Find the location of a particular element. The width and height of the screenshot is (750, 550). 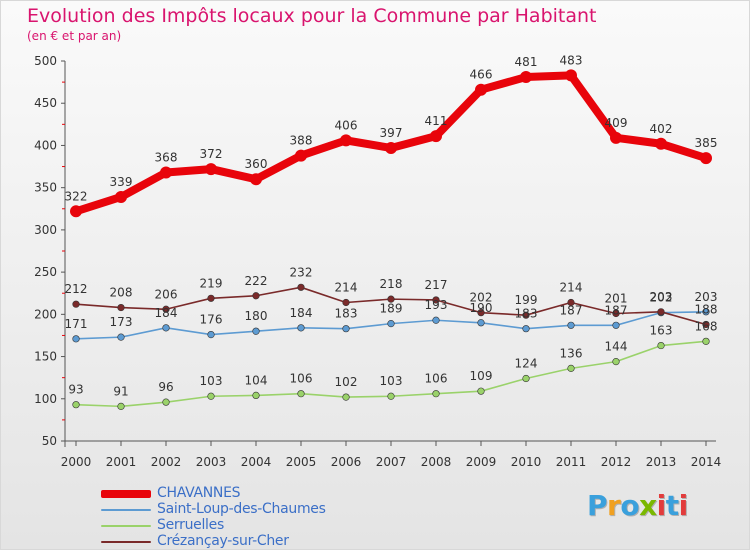

data-label: 360 is located at coordinates (256, 164).